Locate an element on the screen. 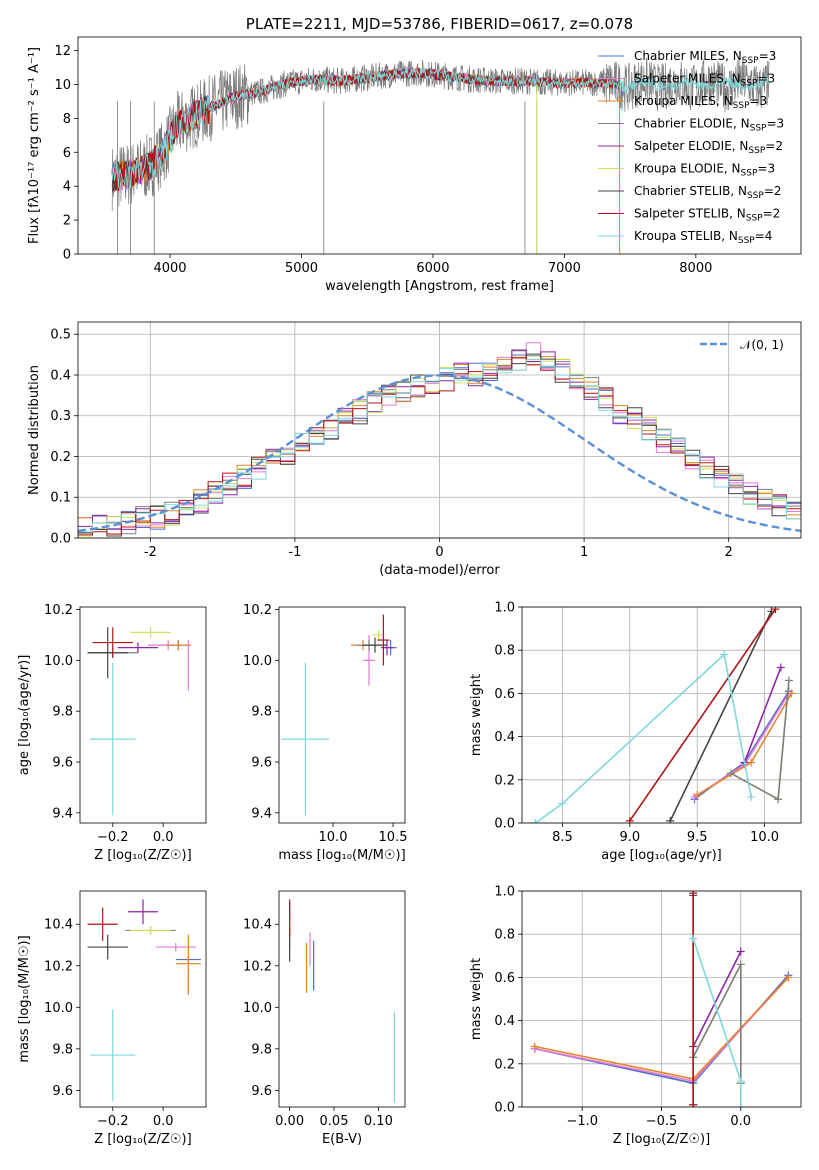 Image resolution: width=819 pixels, height=1170 pixels. y-tick-label: 6 is located at coordinates (67, 153).